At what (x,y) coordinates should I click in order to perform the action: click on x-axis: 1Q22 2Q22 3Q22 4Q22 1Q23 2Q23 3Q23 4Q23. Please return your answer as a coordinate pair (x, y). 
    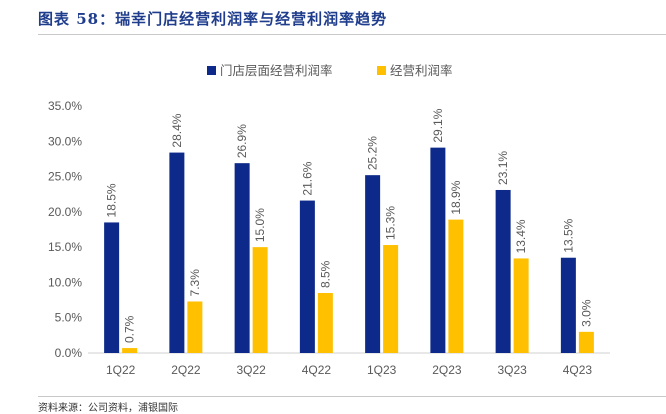
    Looking at the image, I should click on (349, 364).